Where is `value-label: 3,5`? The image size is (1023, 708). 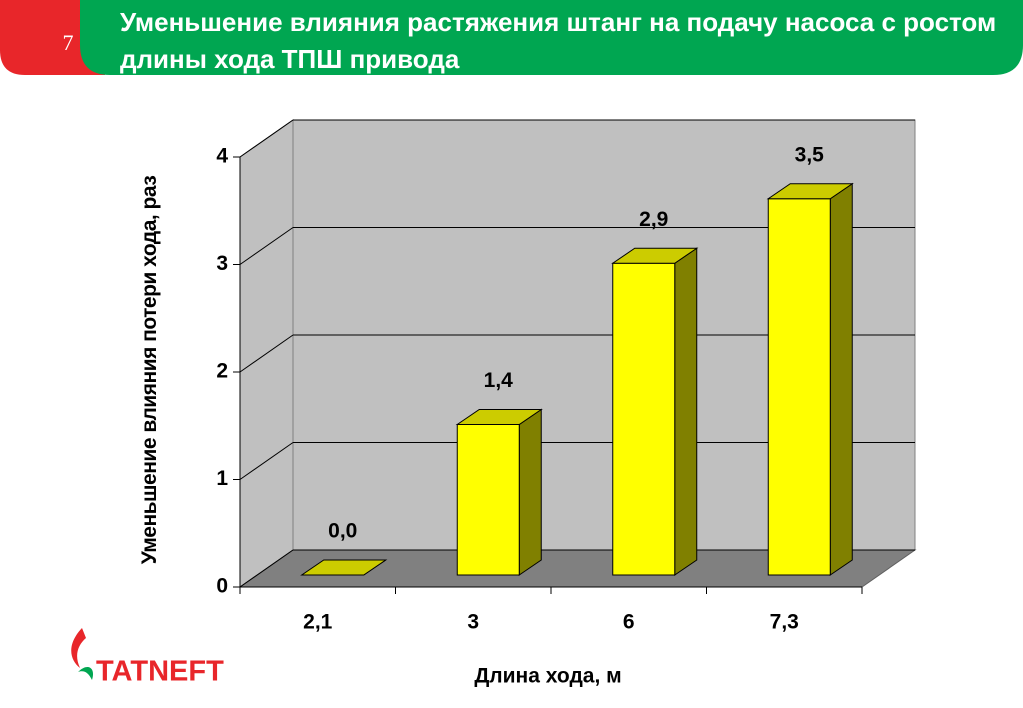 value-label: 3,5 is located at coordinates (810, 154).